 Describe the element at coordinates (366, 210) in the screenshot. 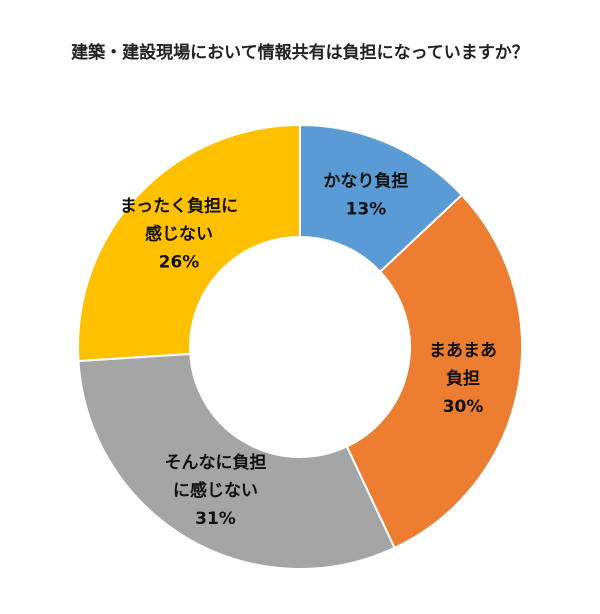

I see `data-label-value: 13%` at that location.